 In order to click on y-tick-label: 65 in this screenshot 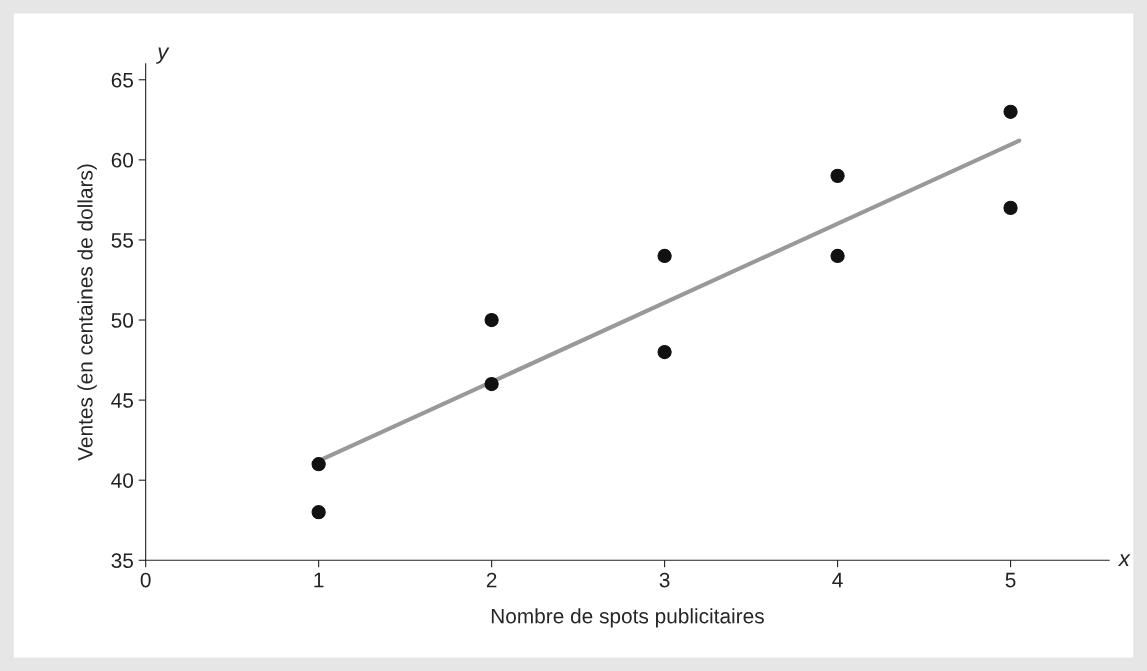, I will do `click(122, 80)`.